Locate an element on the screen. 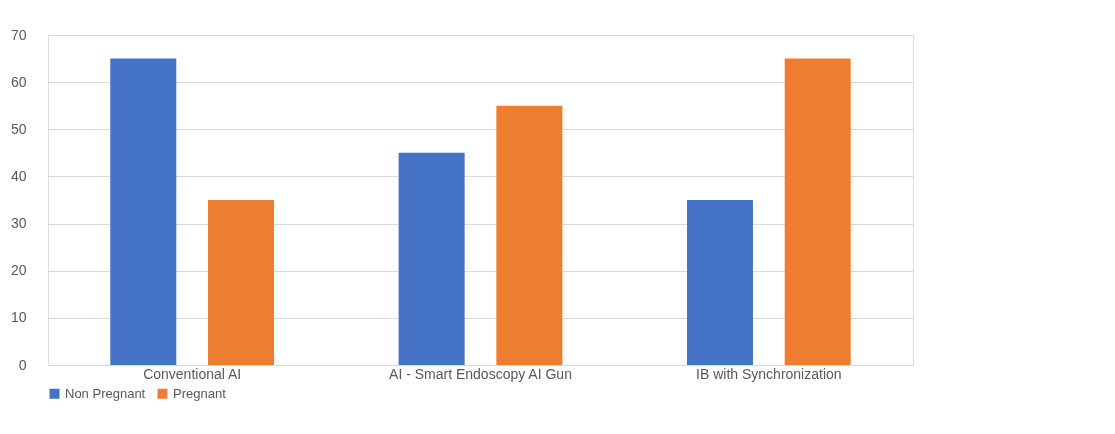  y-tick-label: 40 is located at coordinates (18, 175).